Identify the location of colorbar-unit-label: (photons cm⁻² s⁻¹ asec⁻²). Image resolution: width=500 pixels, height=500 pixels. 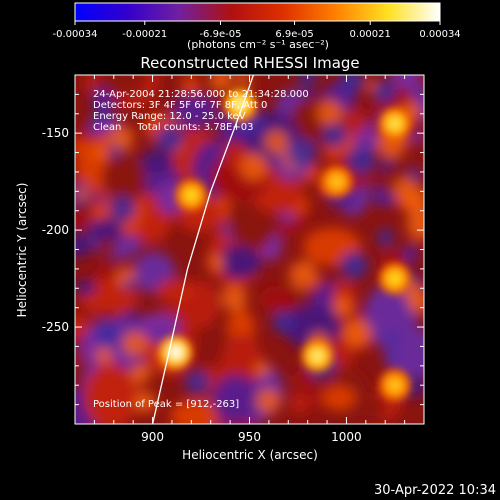
(258, 44).